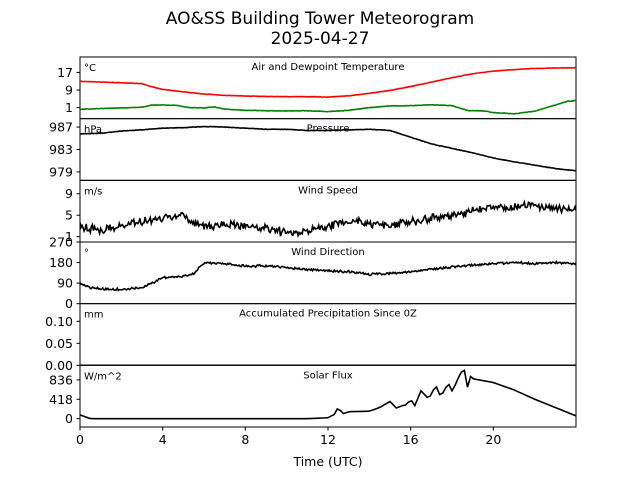 Image resolution: width=640 pixels, height=480 pixels. What do you see at coordinates (328, 375) in the screenshot?
I see `panel-title: Solar Flux` at bounding box center [328, 375].